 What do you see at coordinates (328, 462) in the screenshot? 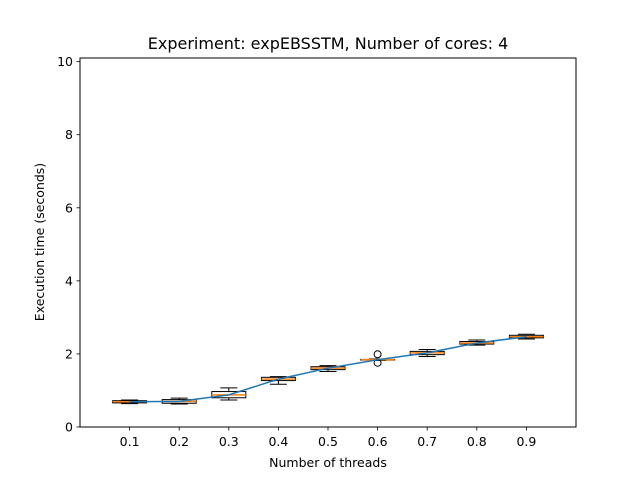
I see `x-axis-label: Number of threads` at bounding box center [328, 462].